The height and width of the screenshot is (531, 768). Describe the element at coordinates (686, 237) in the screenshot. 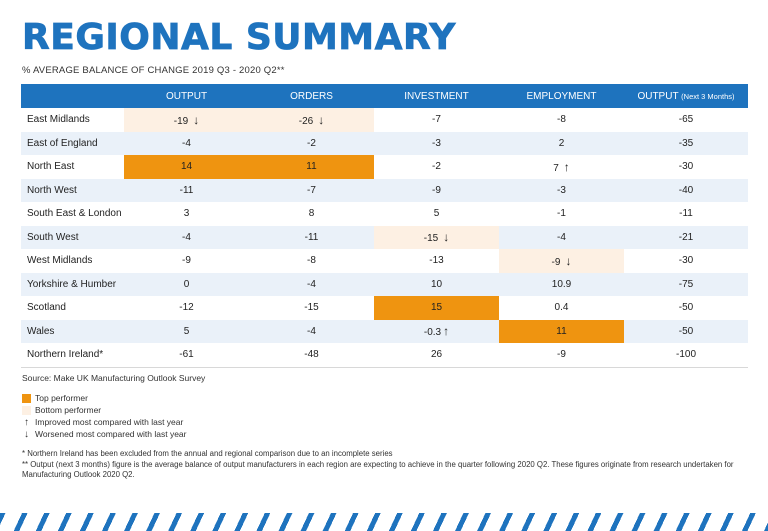

I see `outlook-cell: -21` at that location.